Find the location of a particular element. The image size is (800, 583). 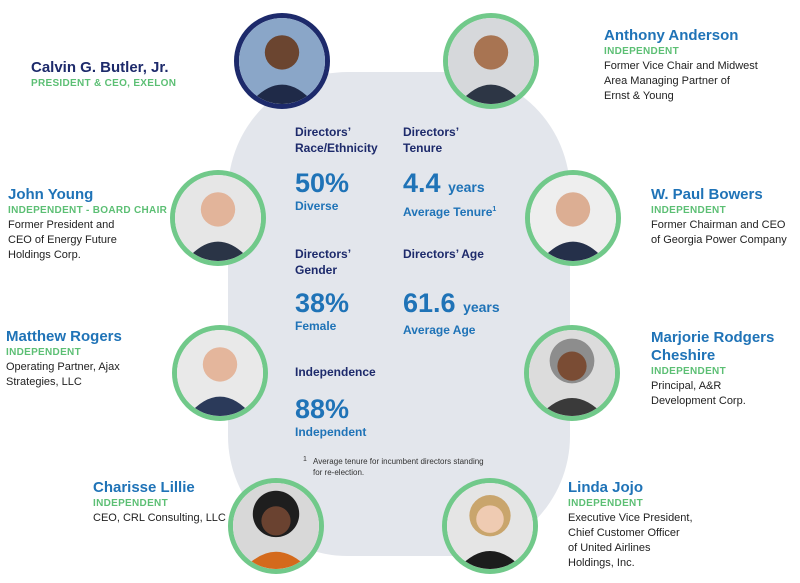

director-name: Matthew Rogers is located at coordinates (64, 336).